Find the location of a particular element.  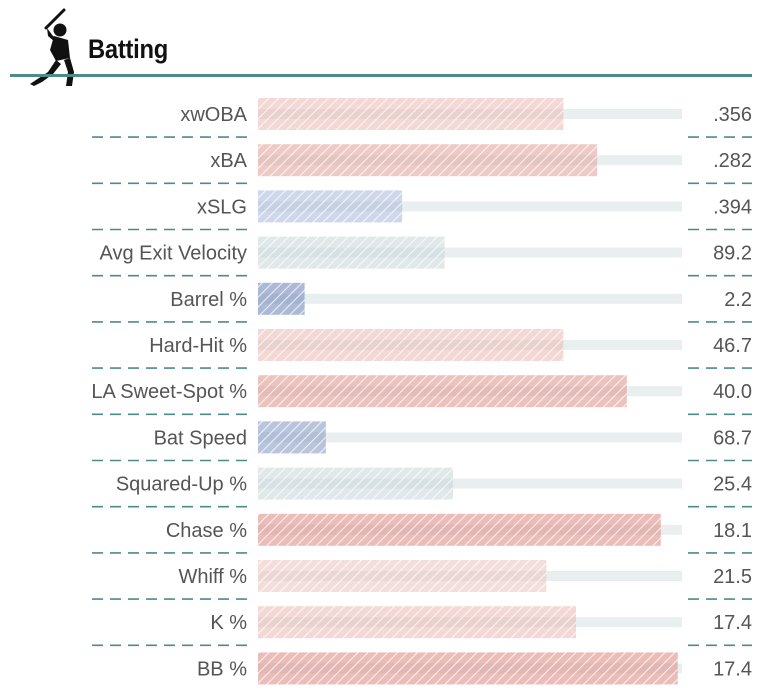

chart-row: Chase % 18.1 is located at coordinates (422, 533).